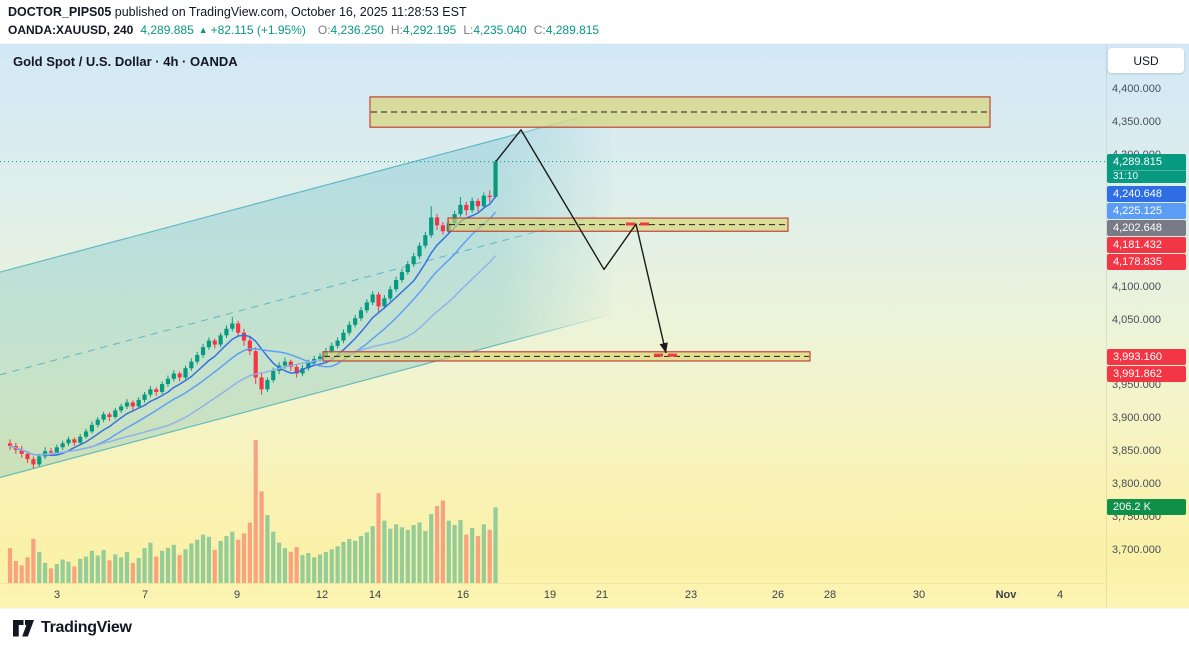 This screenshot has width=1189, height=647. I want to click on tradingview-wordmark: TradingView, so click(86, 627).